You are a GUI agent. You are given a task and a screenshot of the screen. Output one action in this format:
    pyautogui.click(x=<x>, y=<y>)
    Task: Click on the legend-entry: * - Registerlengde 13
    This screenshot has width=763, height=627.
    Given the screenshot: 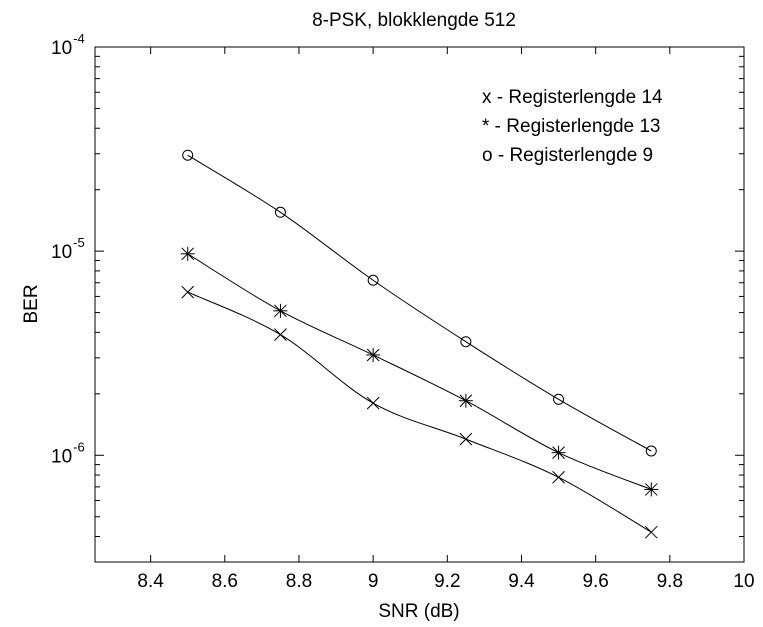 What is the action you would take?
    pyautogui.click(x=571, y=126)
    